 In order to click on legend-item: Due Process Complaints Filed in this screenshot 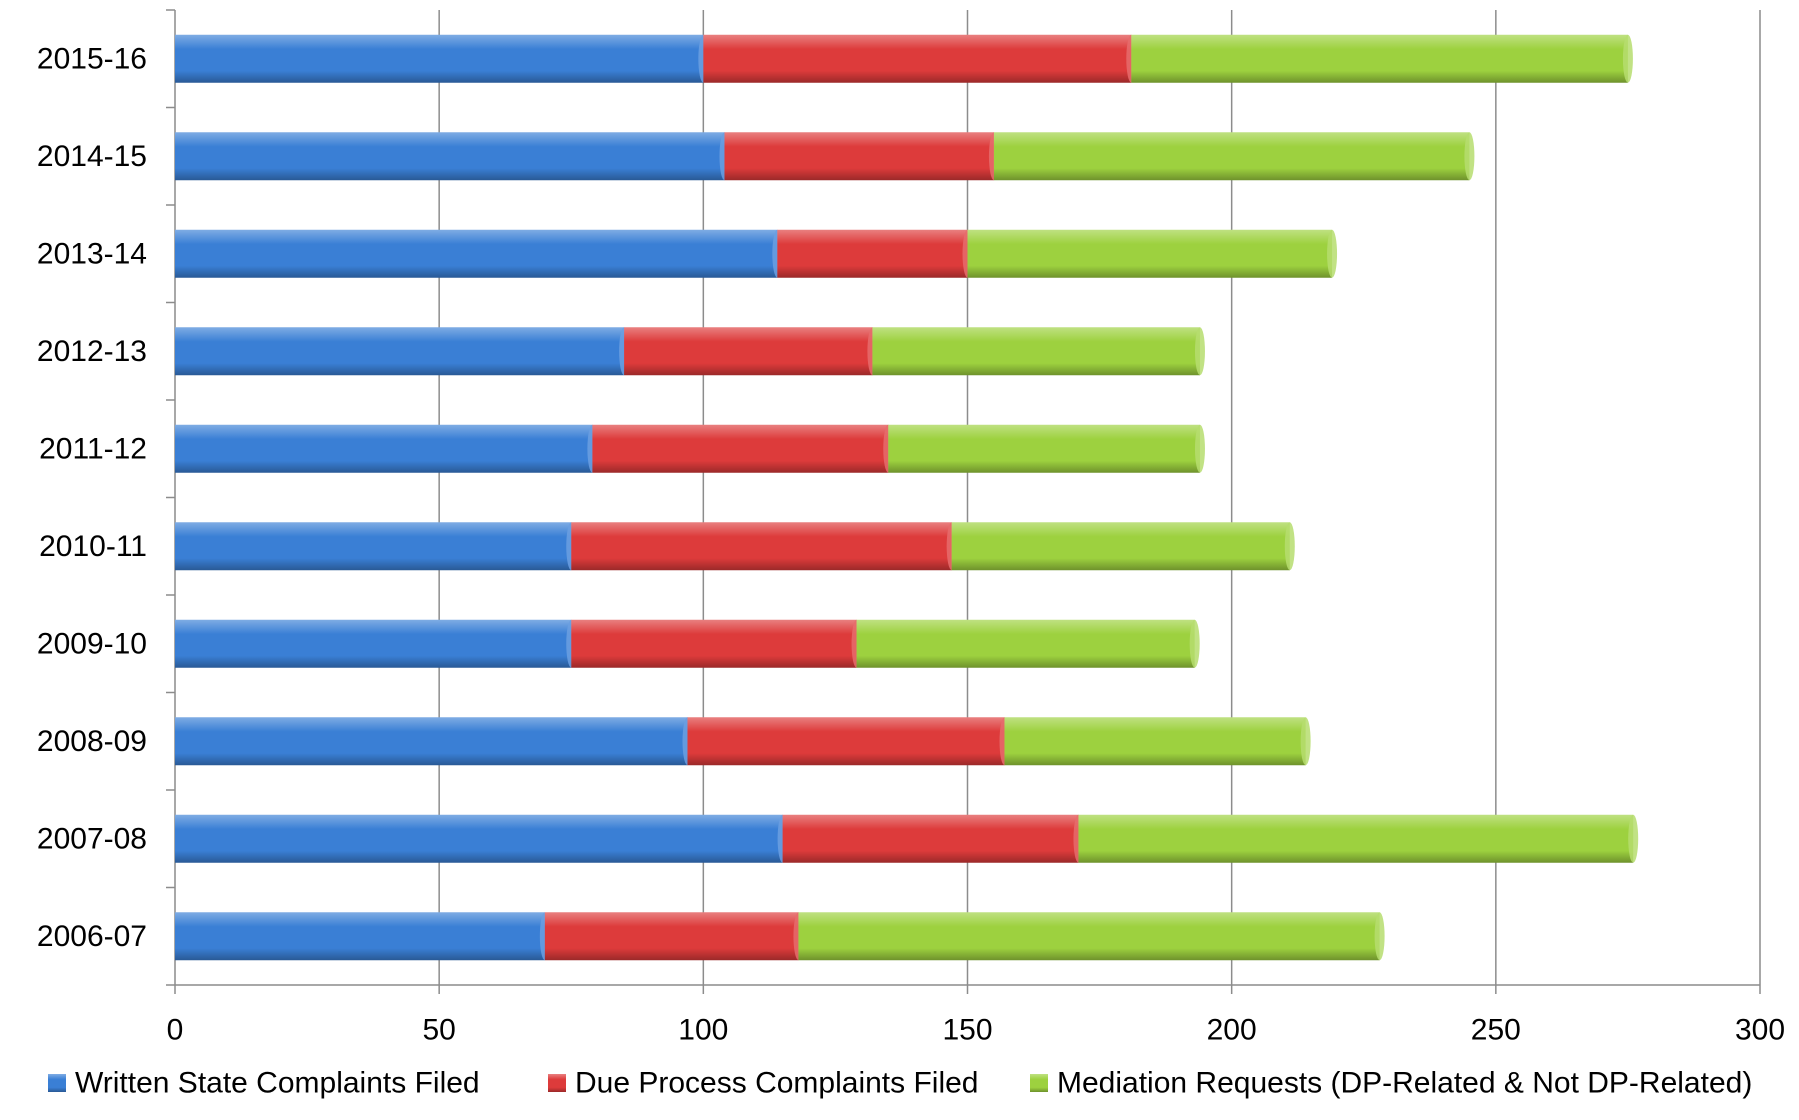, I will do `click(763, 1083)`.